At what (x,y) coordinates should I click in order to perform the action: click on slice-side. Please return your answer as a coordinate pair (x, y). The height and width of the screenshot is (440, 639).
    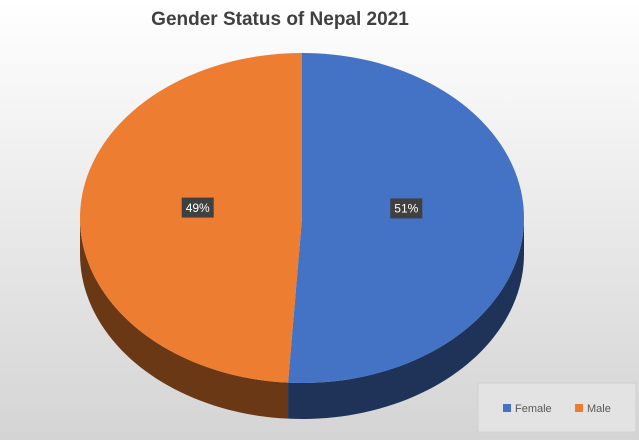
    Looking at the image, I should click on (184, 318).